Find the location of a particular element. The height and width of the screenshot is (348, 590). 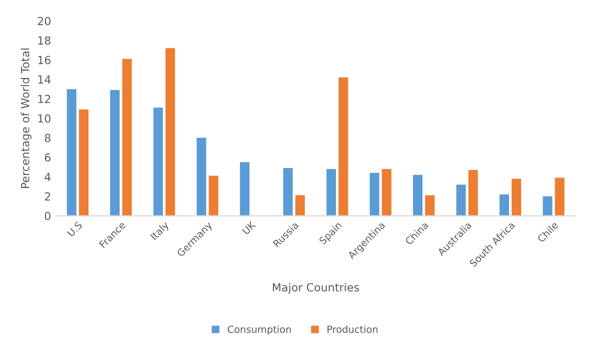

y-tick-label: 6 is located at coordinates (47, 157).